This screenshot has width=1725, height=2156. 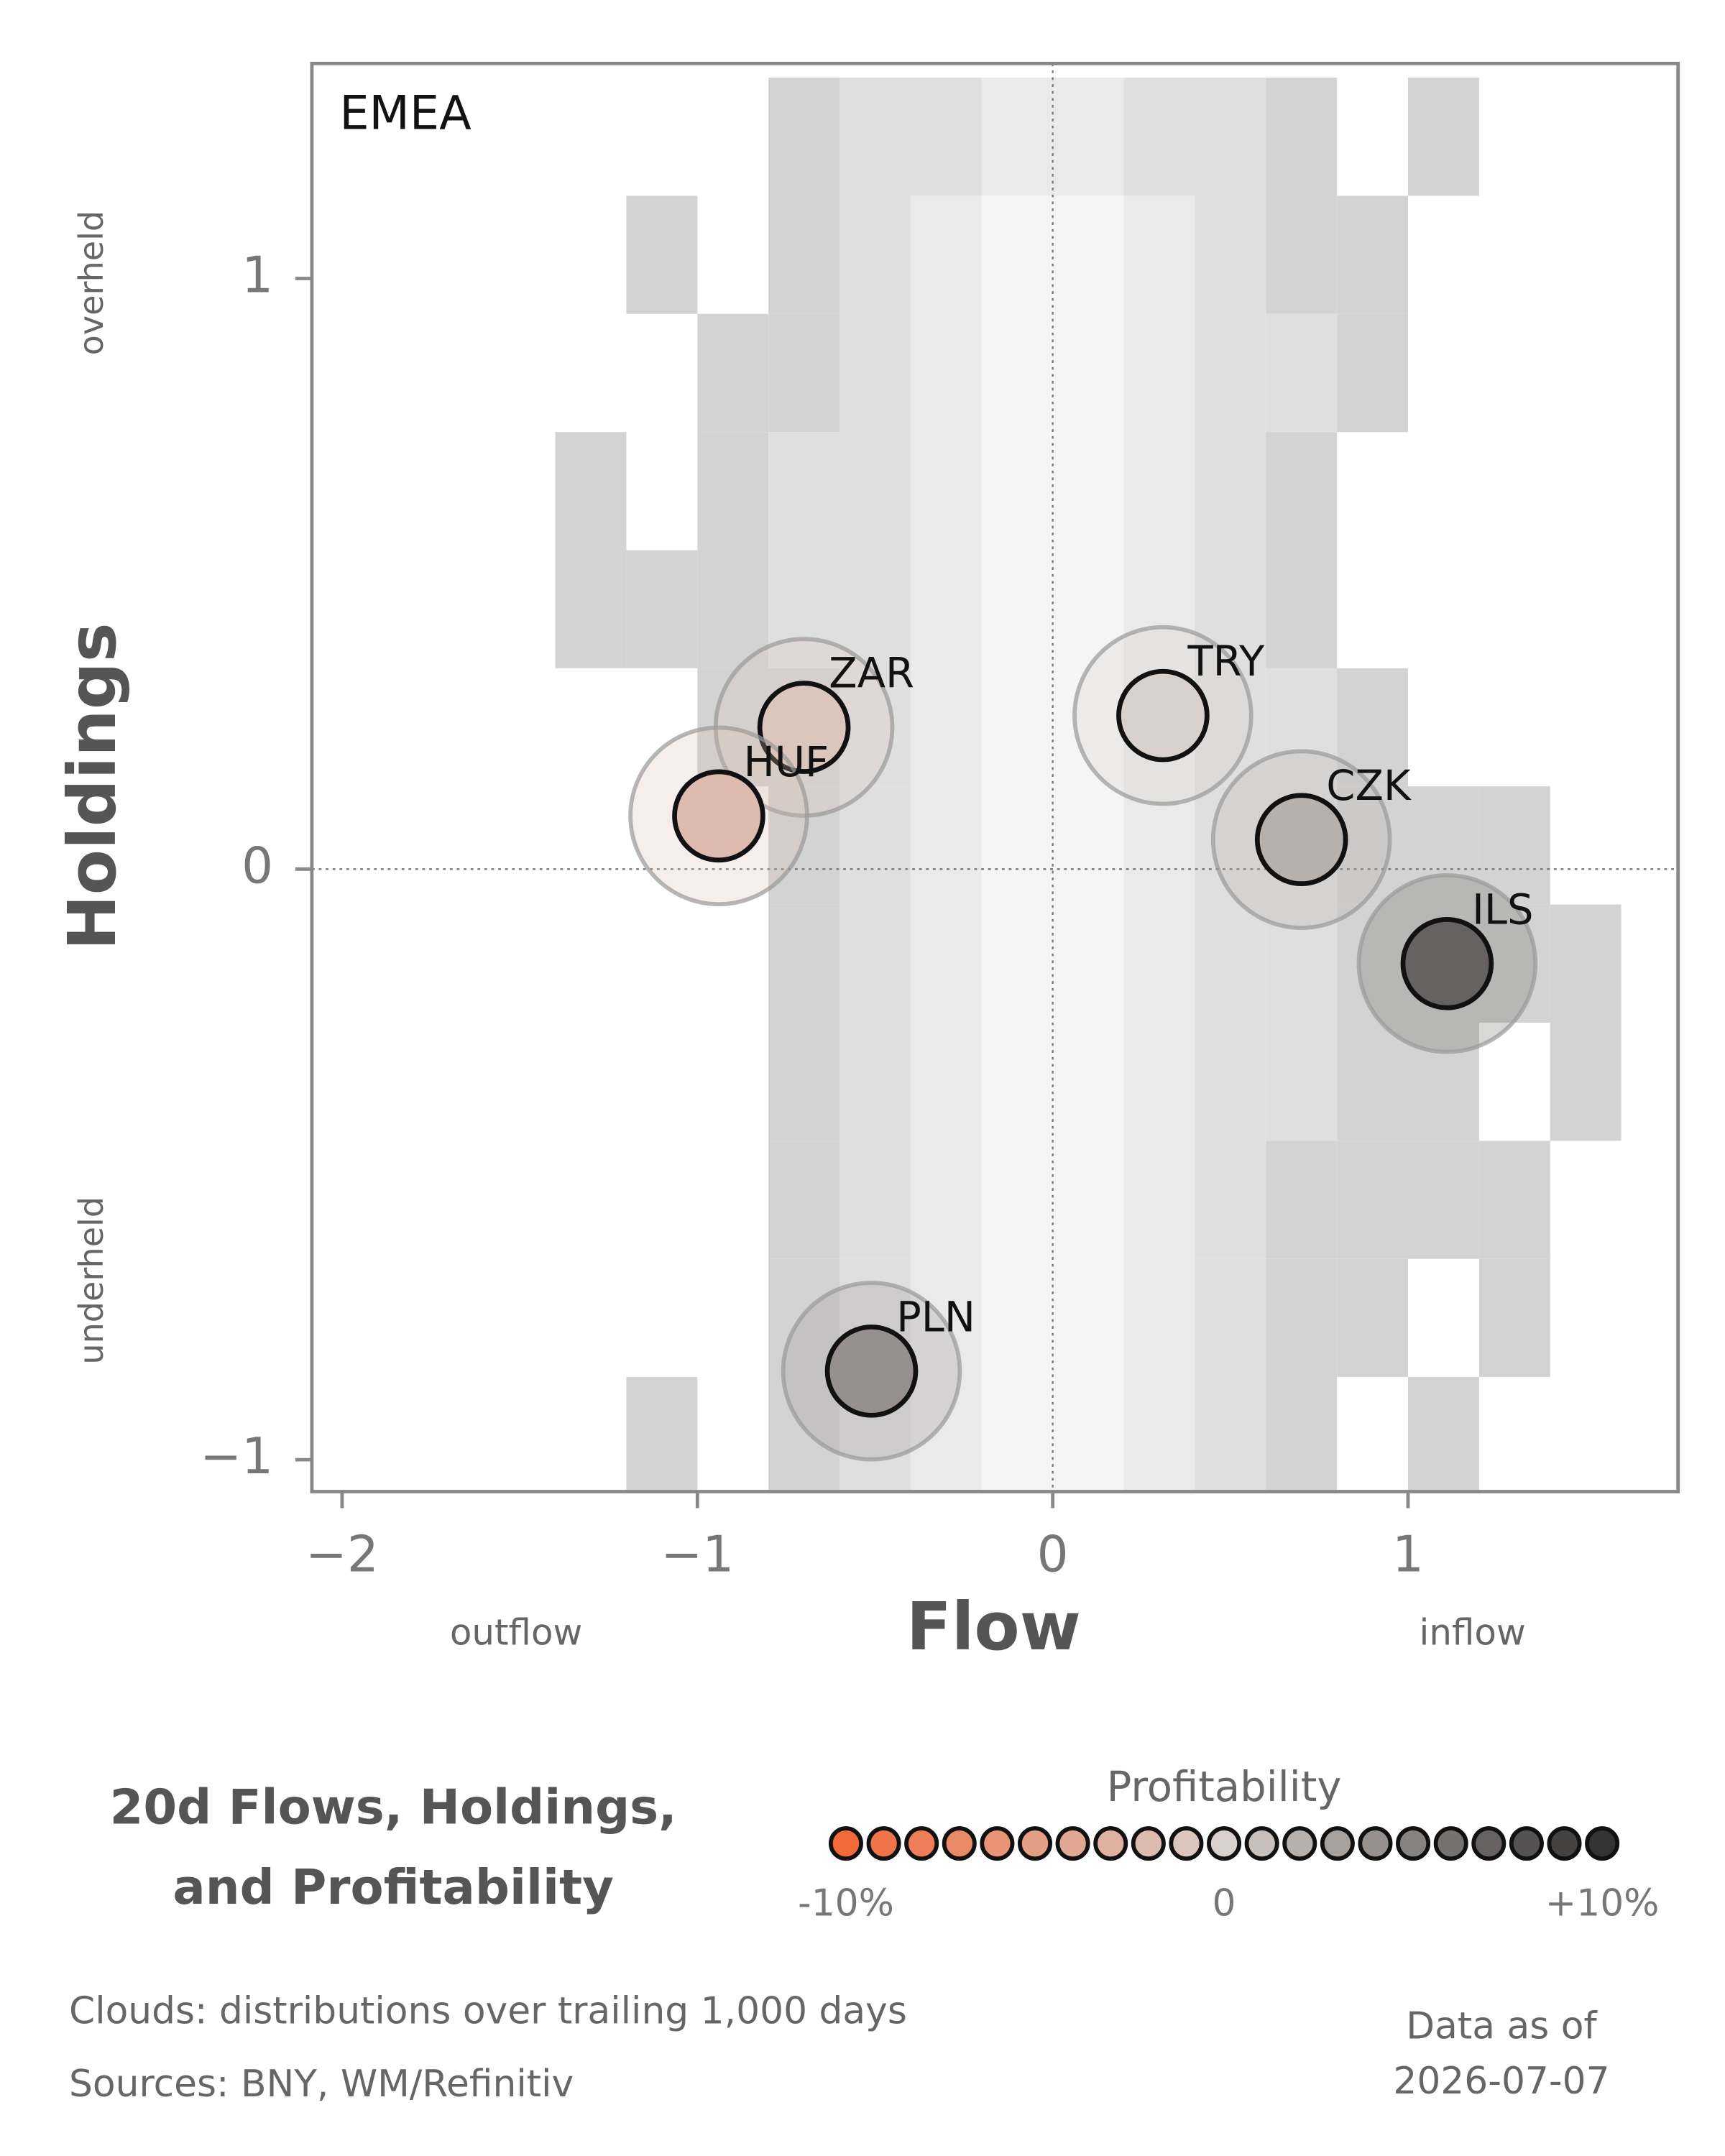 What do you see at coordinates (342, 1555) in the screenshot?
I see `x-tick-label: −2` at bounding box center [342, 1555].